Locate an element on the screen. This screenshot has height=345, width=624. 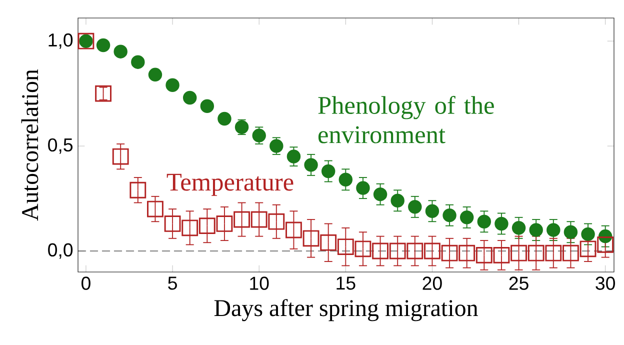
series-label: Temperature is located at coordinates (230, 185).